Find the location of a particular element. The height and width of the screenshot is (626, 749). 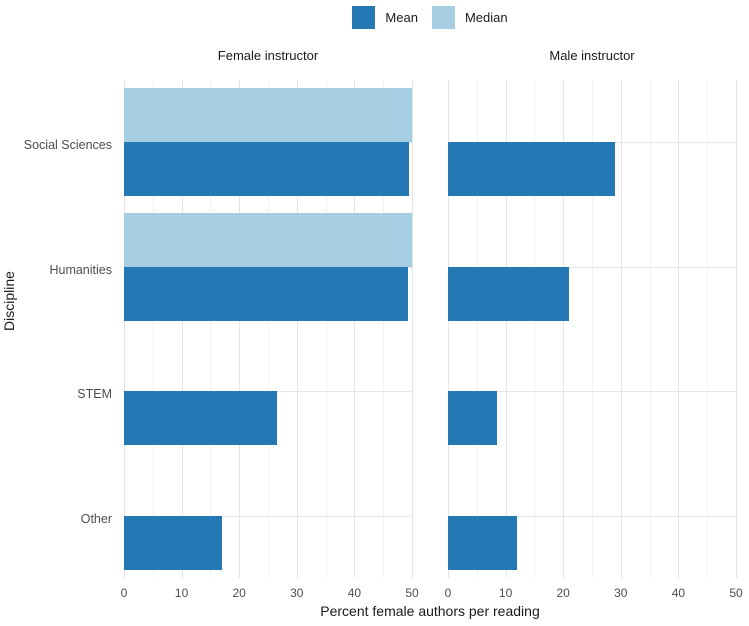

legend-item-mean: Mean is located at coordinates (385, 17).